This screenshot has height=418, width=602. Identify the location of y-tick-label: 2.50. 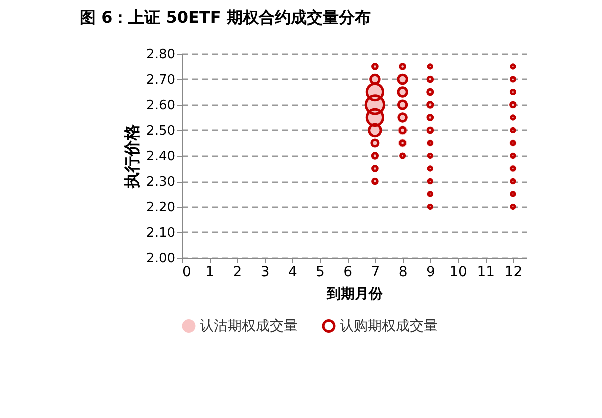
(161, 131).